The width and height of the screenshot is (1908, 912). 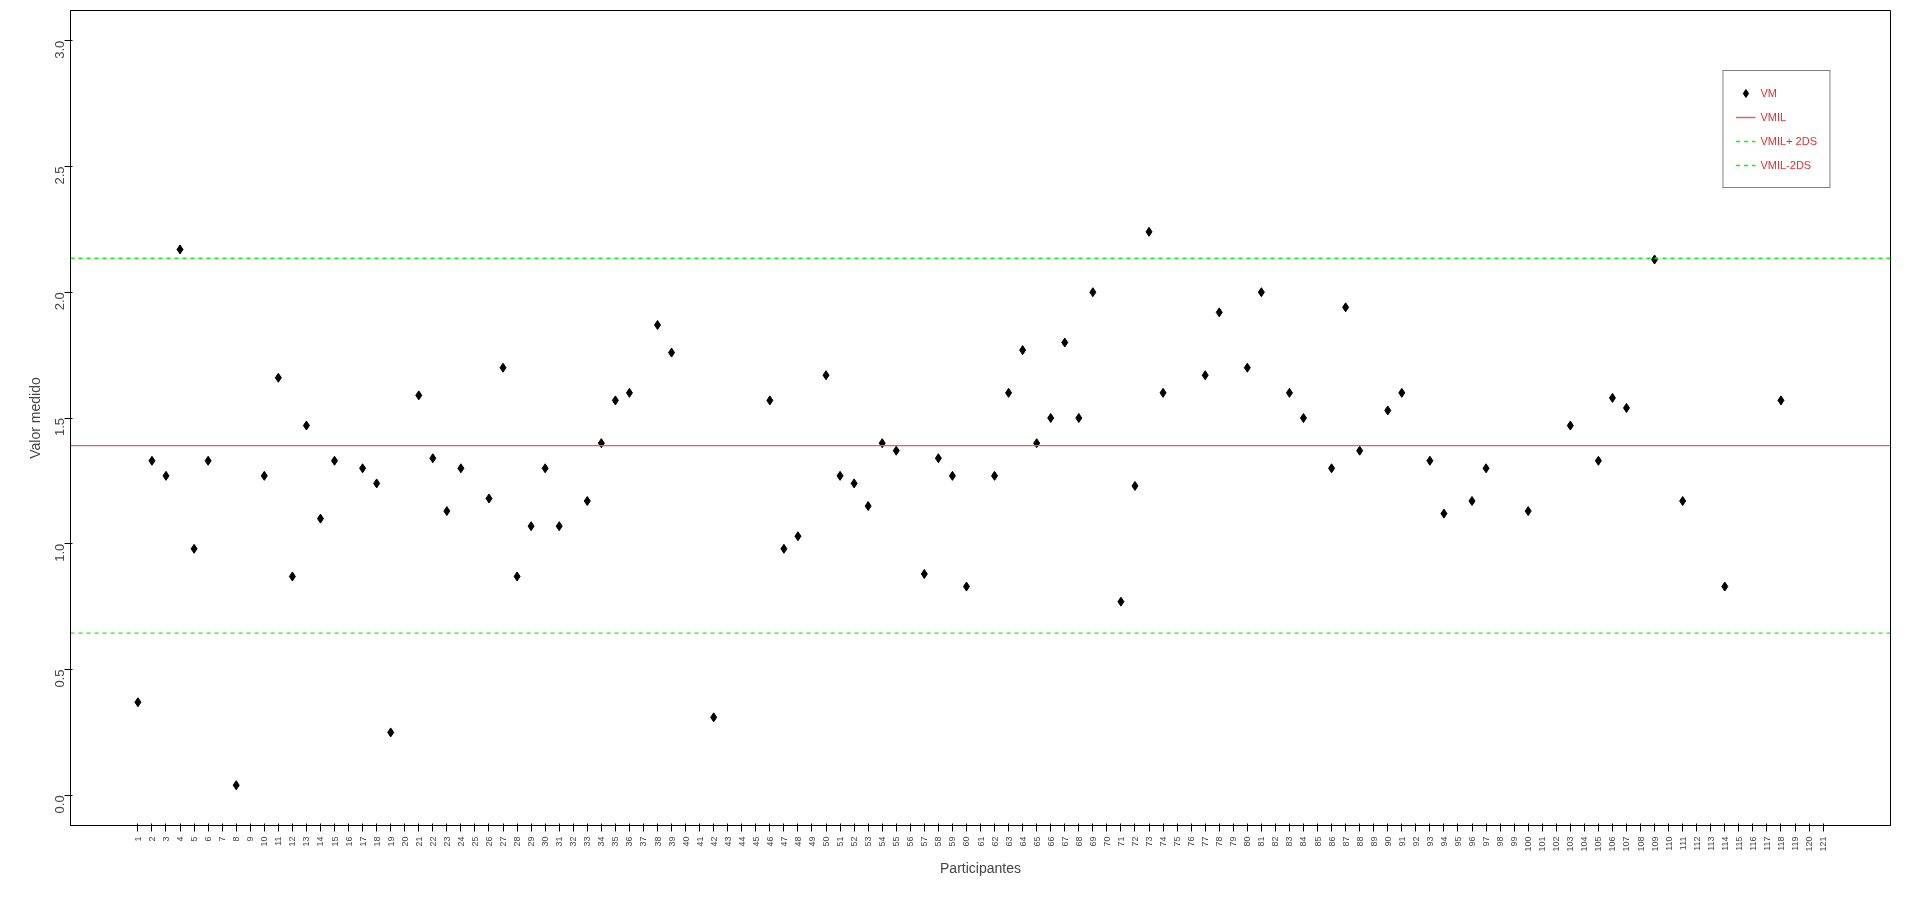 I want to click on x-tick-label: 67, so click(x=1064, y=841).